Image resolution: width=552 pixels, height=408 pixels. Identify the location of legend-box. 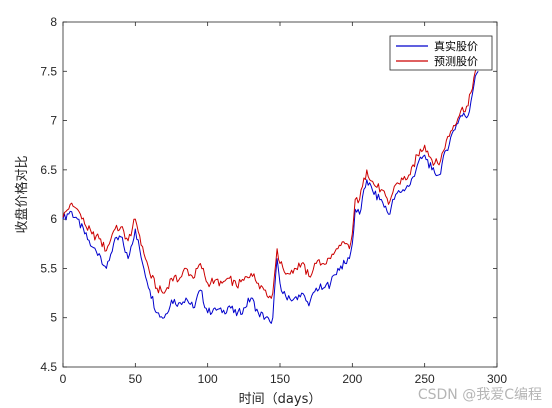
(441, 53).